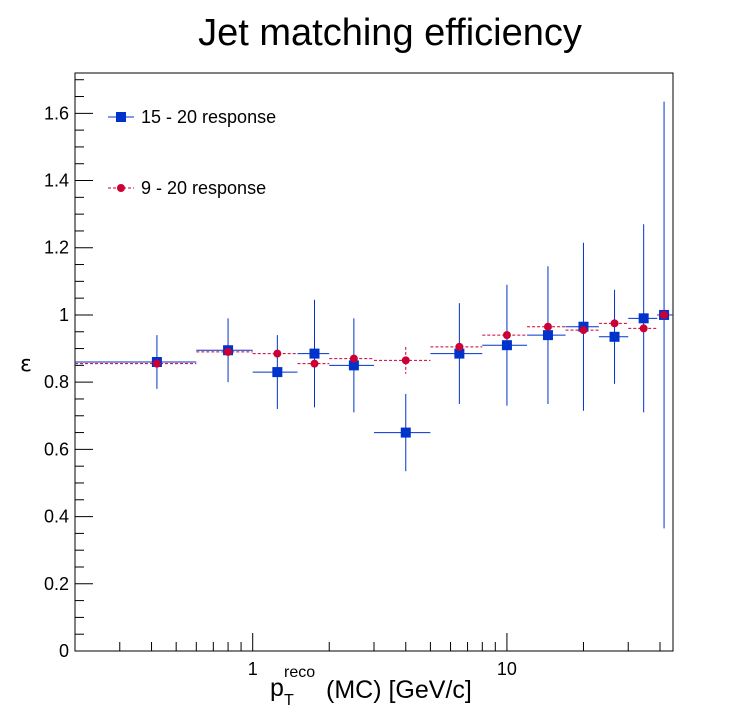  Describe the element at coordinates (399, 690) in the screenshot. I see `x-axis-label-suffix: (MC) [GeV/c]` at that location.